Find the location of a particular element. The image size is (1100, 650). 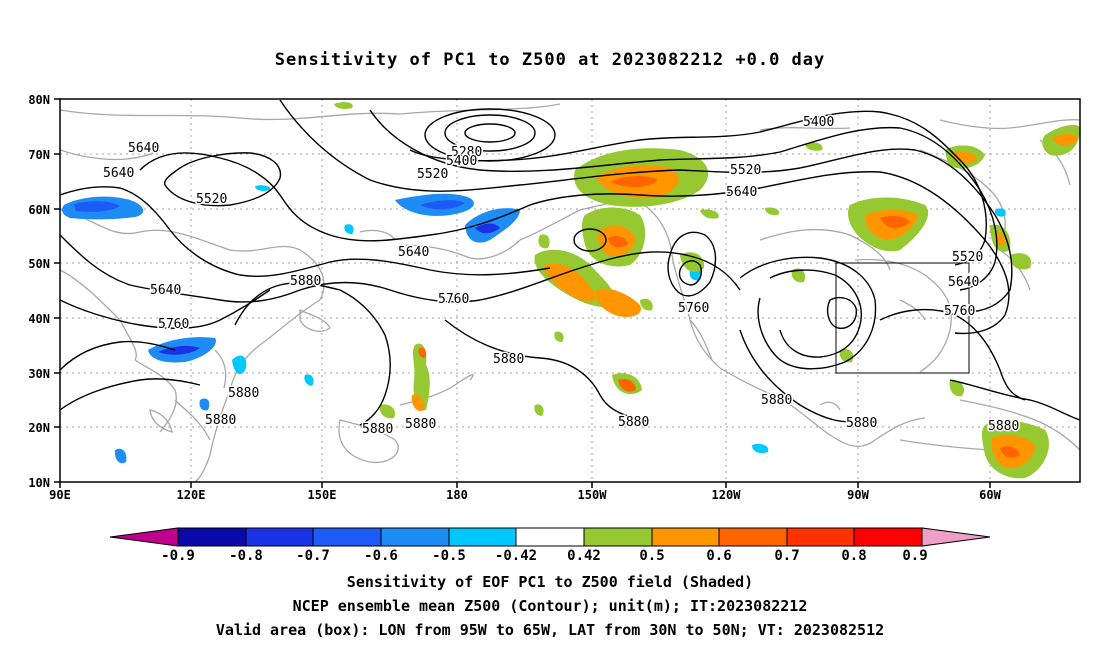

colorbar-low-triangle is located at coordinates (144, 537).